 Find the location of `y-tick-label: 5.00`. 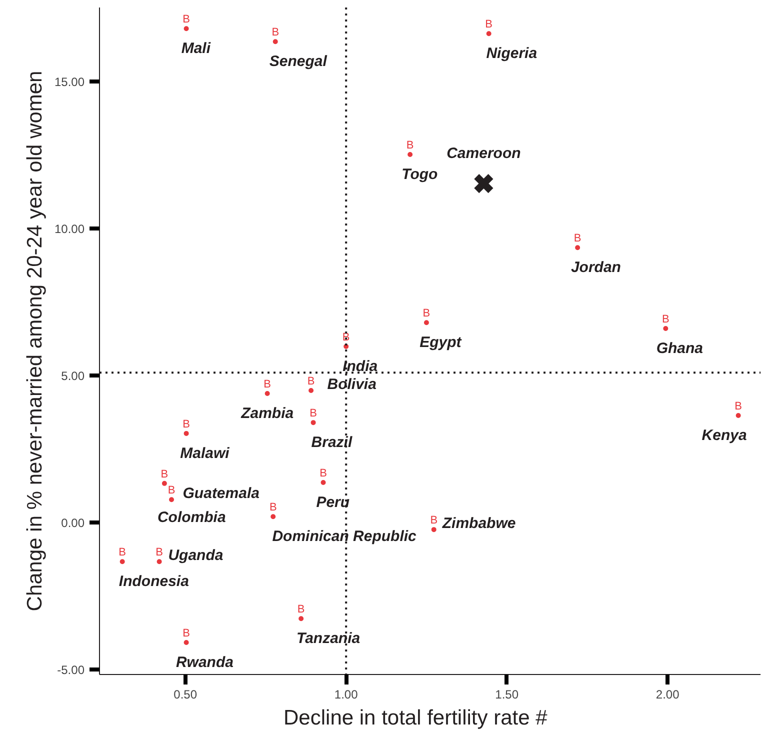

y-tick-label: 5.00 is located at coordinates (73, 376).